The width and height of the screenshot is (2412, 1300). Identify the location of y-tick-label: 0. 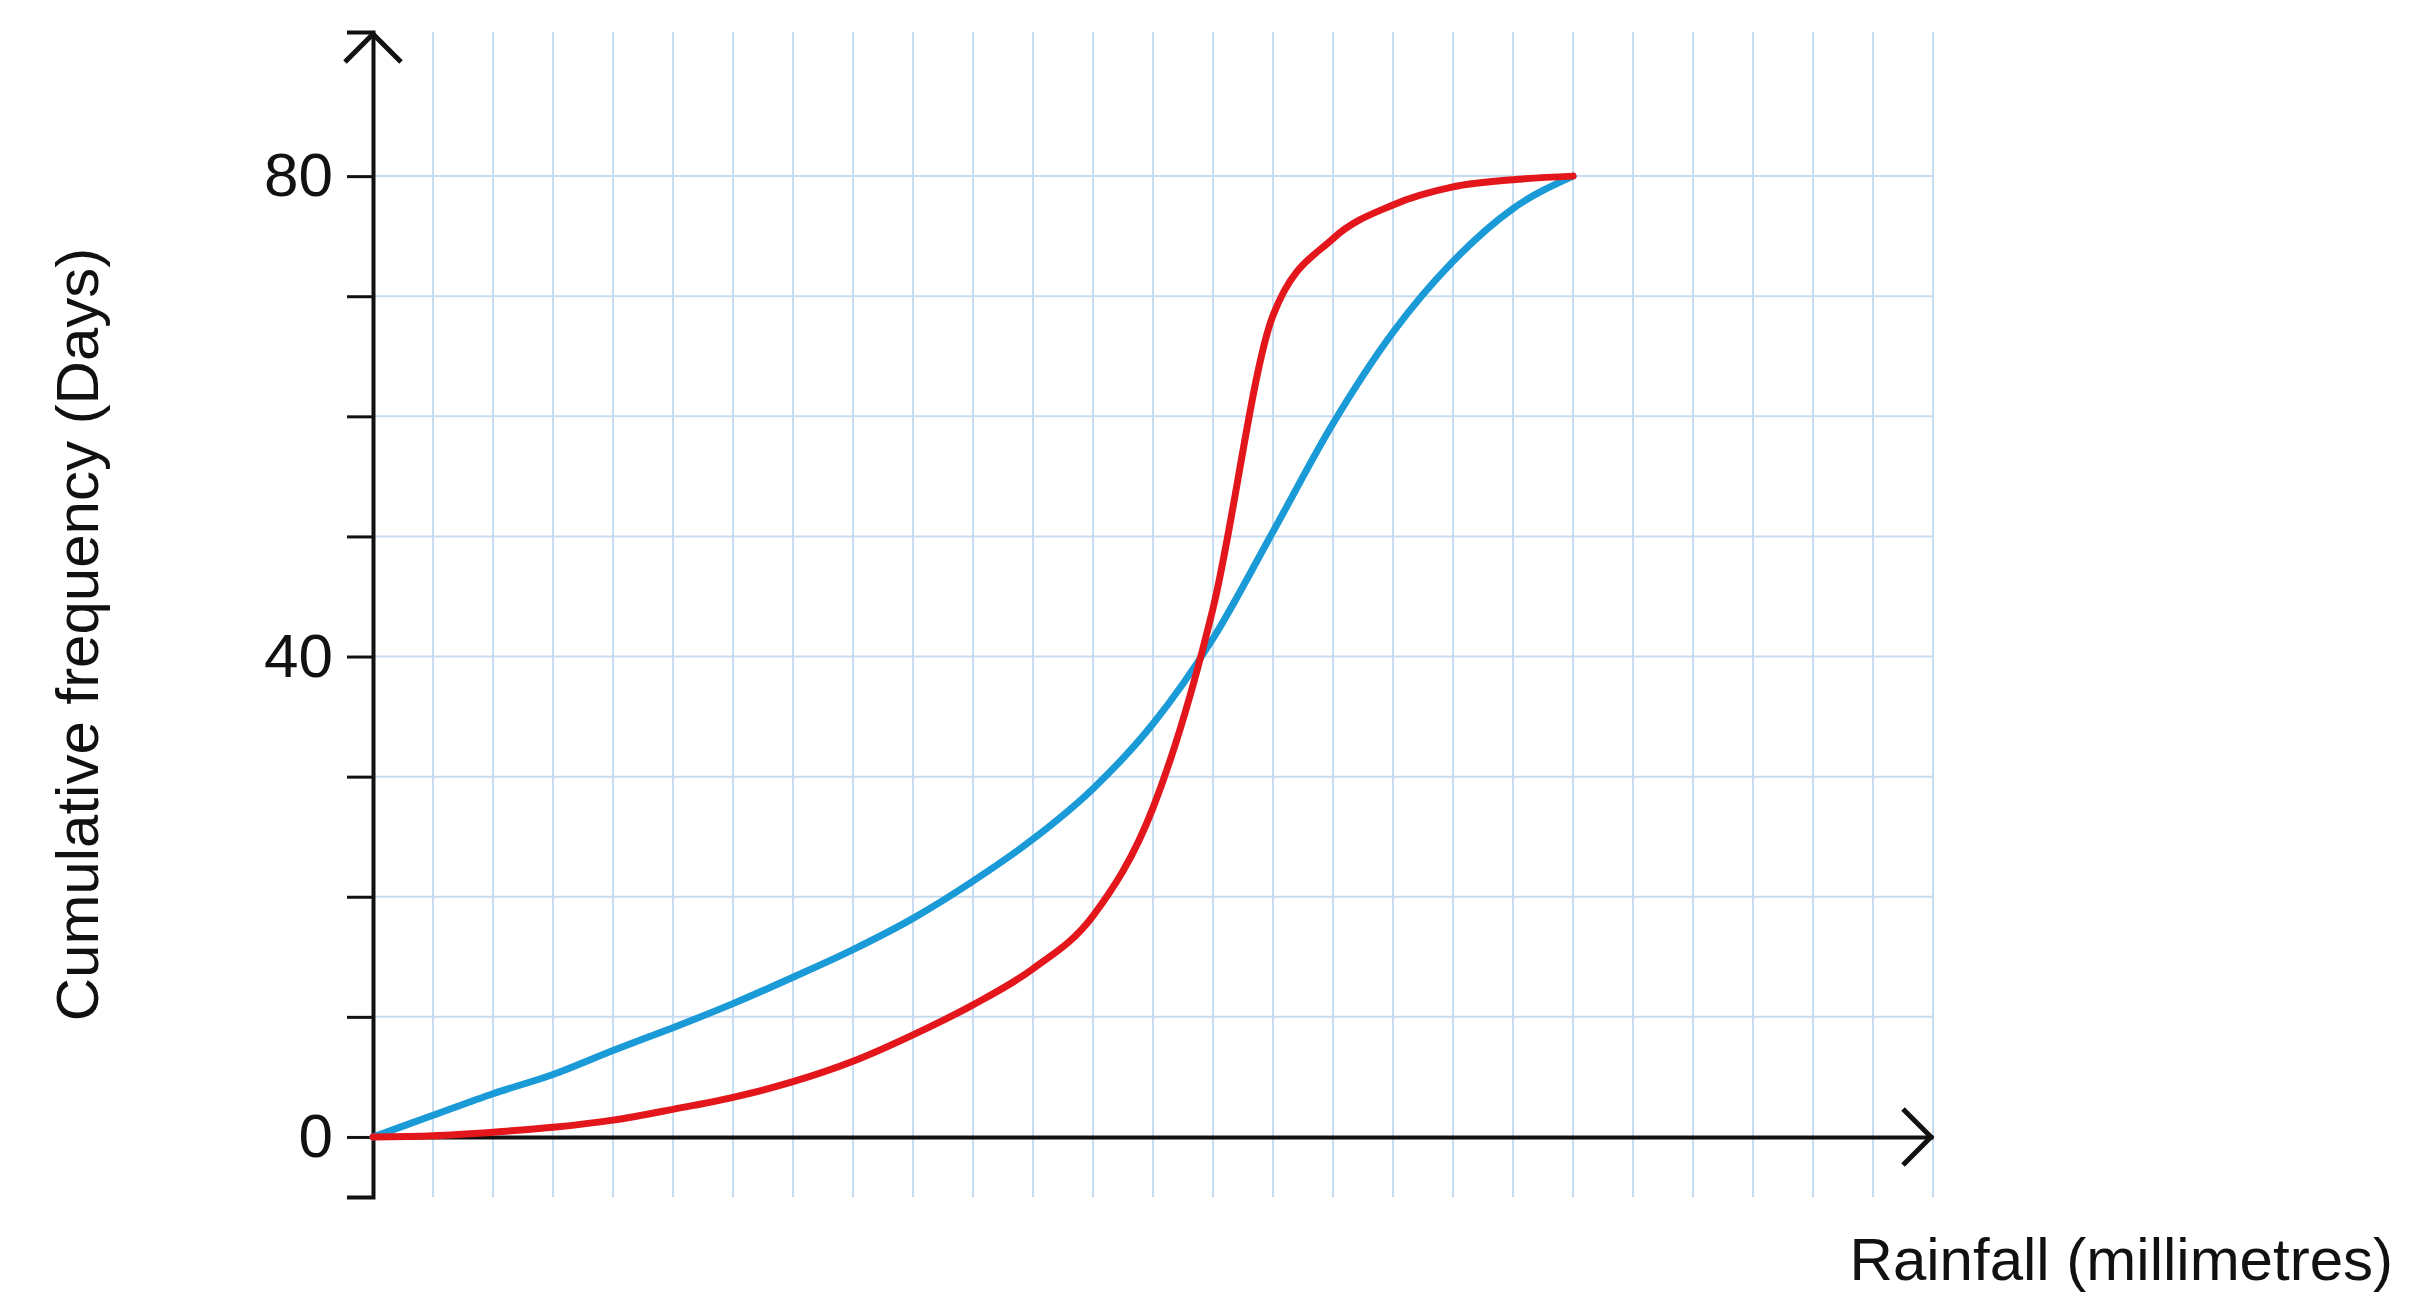
(315, 1136).